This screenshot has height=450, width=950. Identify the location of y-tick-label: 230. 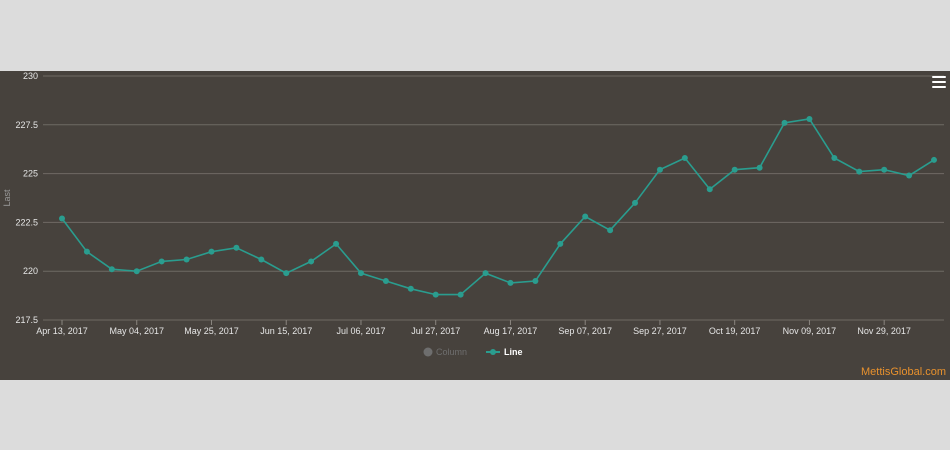
(30, 76).